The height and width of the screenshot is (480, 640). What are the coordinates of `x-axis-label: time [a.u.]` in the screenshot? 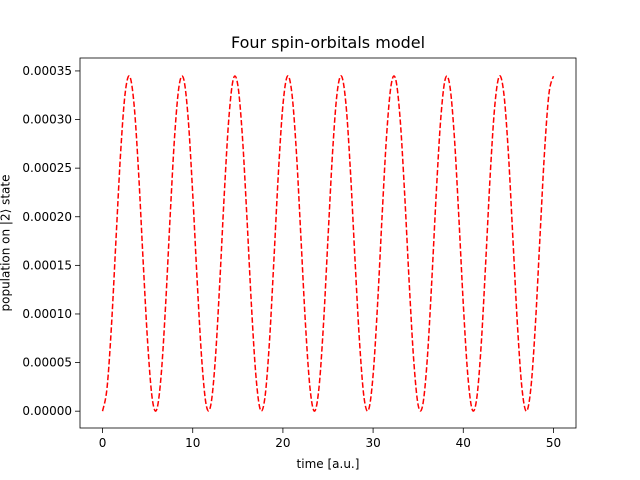 It's located at (328, 464).